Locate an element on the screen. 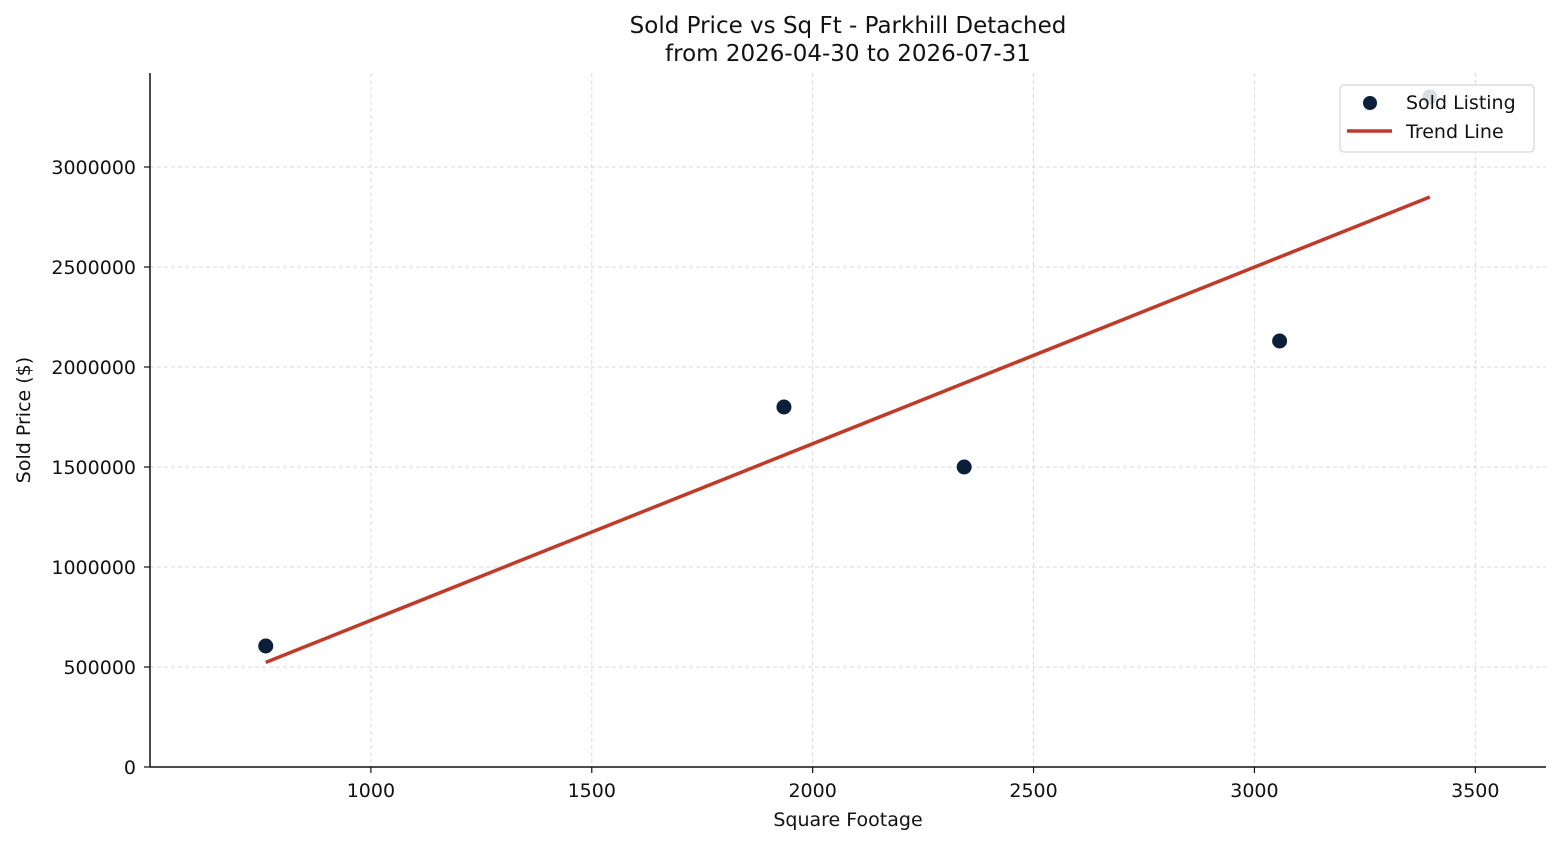 This screenshot has height=849, width=1560. x-tick-label: 1500 is located at coordinates (592, 791).